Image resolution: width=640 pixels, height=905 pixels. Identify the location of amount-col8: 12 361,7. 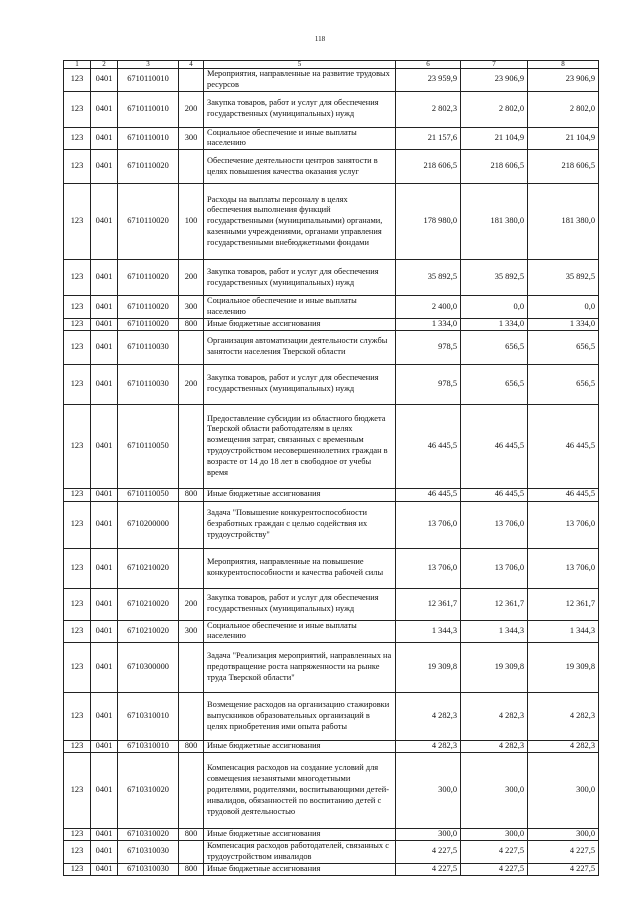
(563, 604).